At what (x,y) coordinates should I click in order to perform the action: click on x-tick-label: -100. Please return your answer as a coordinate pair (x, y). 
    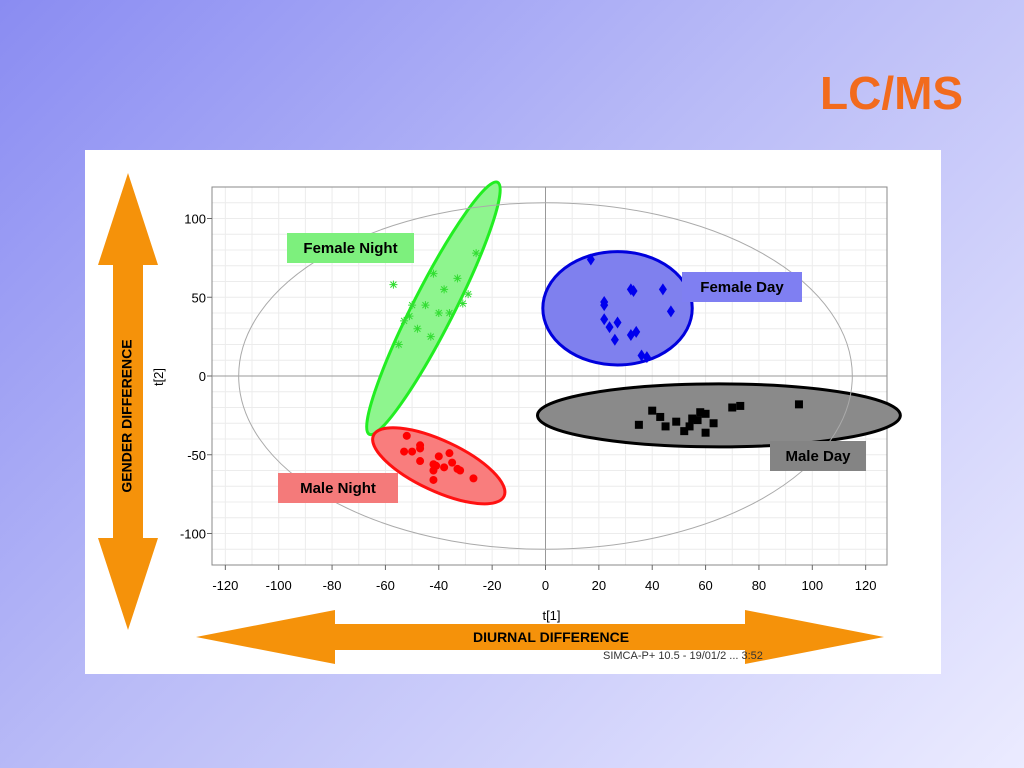
    Looking at the image, I should click on (279, 585).